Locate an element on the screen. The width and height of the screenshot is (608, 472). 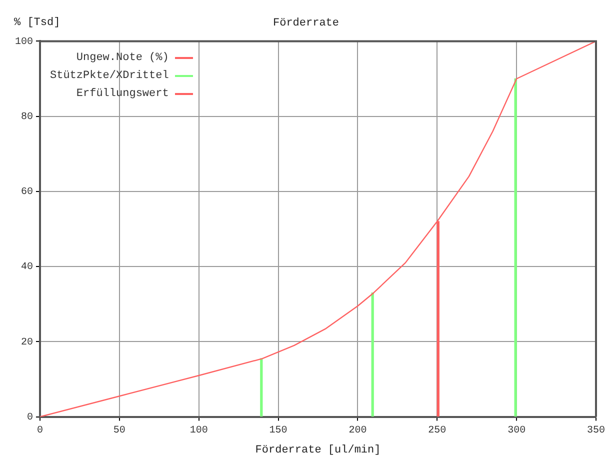
y-tick-label: 40 is located at coordinates (27, 268).